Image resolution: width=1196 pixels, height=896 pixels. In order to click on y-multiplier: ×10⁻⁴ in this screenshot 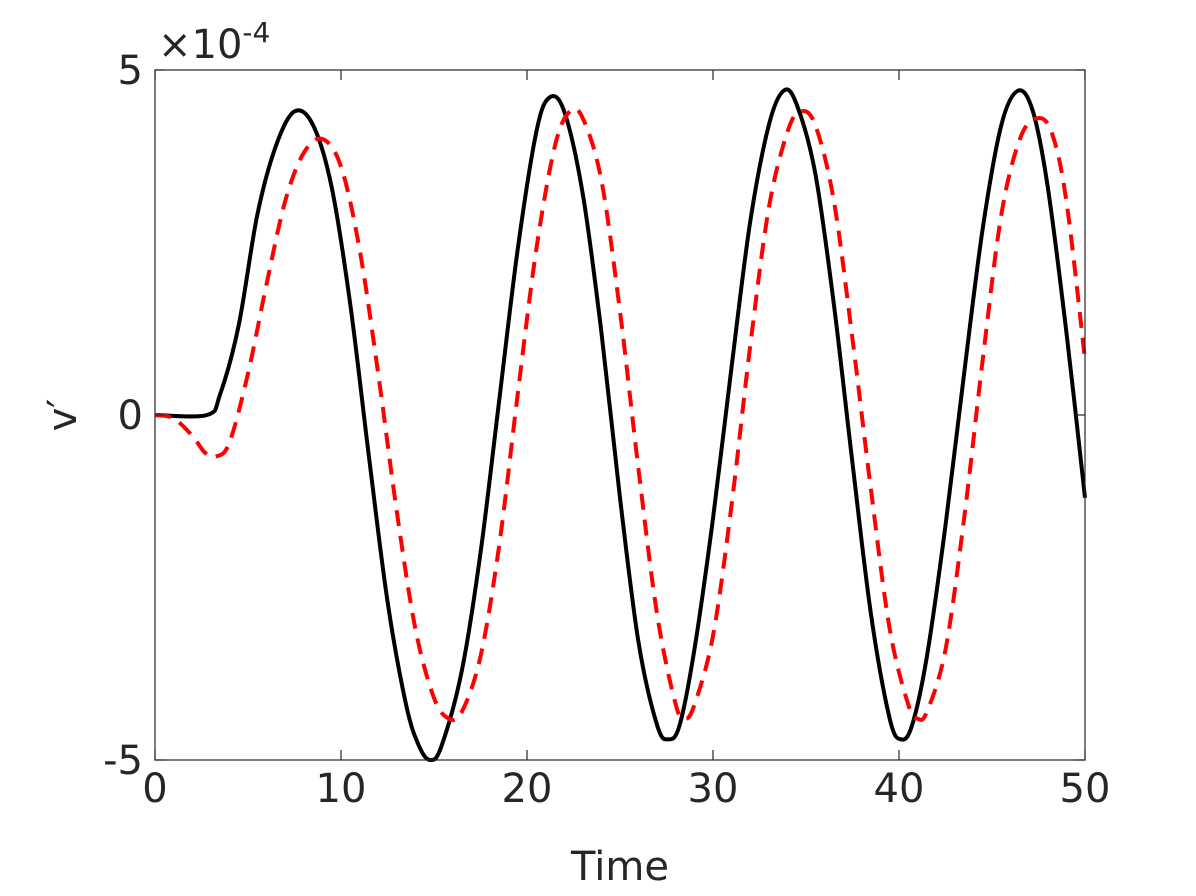, I will do `click(214, 42)`.